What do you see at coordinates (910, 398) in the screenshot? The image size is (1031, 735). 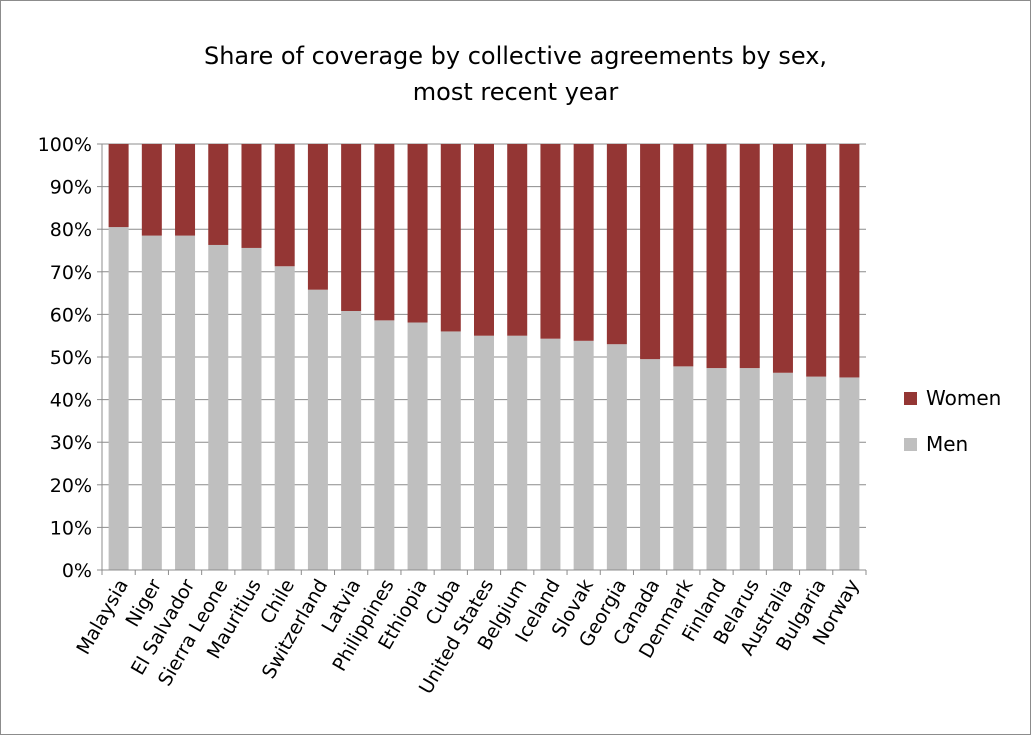 I see `legend-swatch-women` at bounding box center [910, 398].